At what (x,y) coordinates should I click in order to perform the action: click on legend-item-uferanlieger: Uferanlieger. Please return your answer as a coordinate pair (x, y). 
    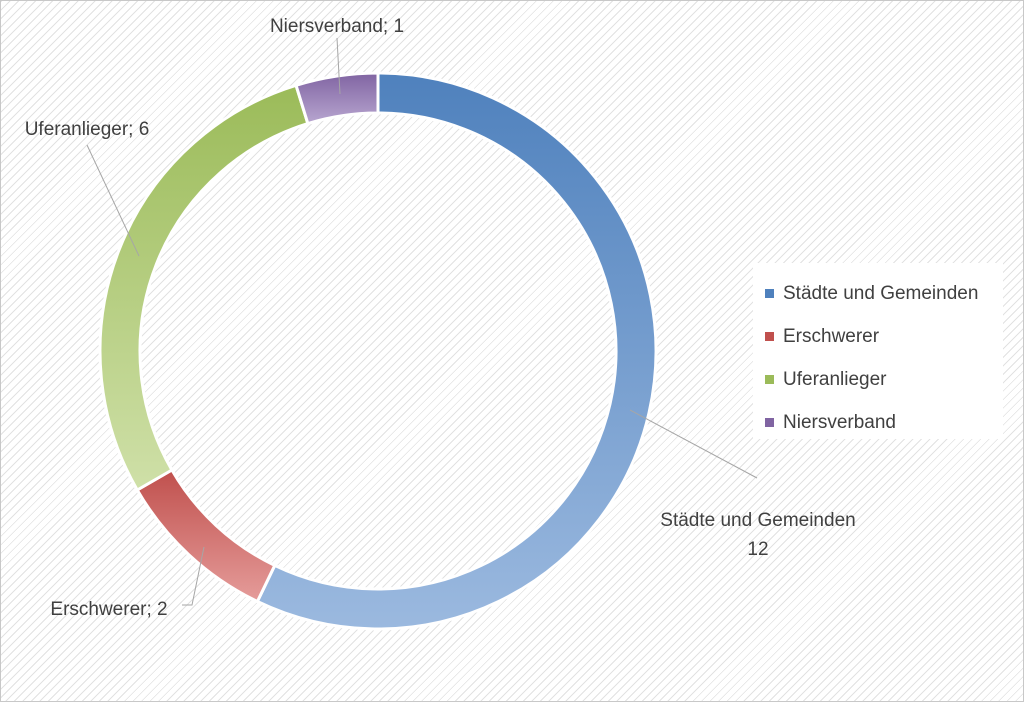
    Looking at the image, I should click on (884, 379).